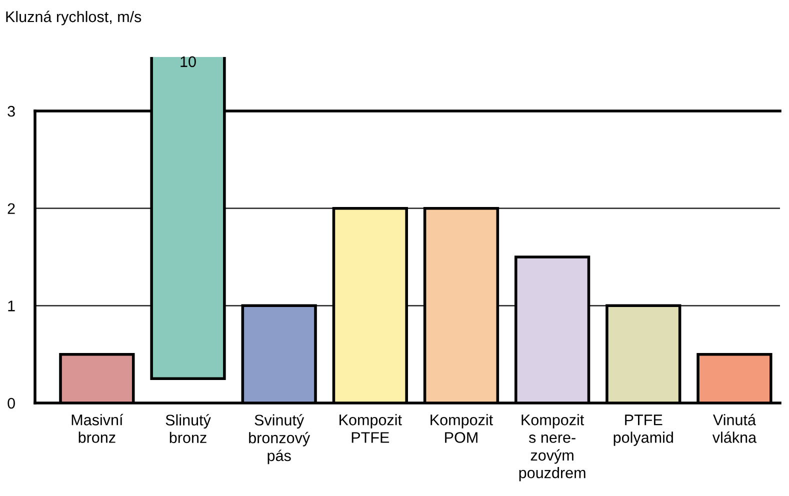  Describe the element at coordinates (371, 428) in the screenshot. I see `x-tick-label: Kompozit PTFE` at that location.